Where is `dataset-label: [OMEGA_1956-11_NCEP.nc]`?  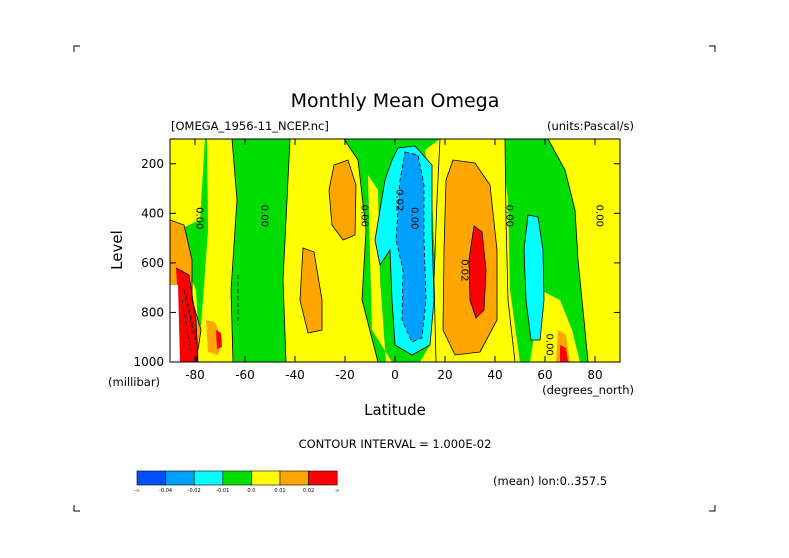
dataset-label: [OMEGA_1956-11_NCEP.nc] is located at coordinates (250, 126).